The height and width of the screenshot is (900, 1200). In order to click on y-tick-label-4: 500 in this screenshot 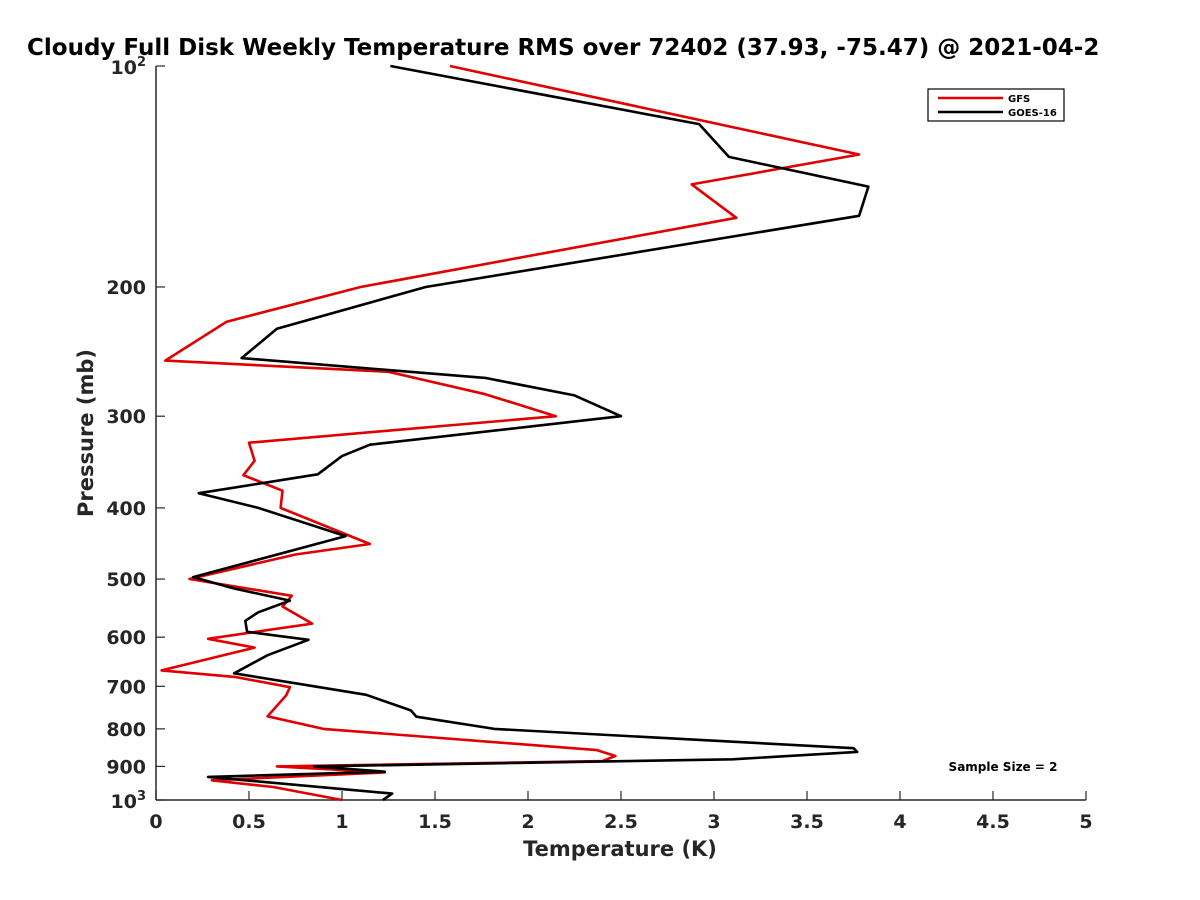, I will do `click(126, 580)`.